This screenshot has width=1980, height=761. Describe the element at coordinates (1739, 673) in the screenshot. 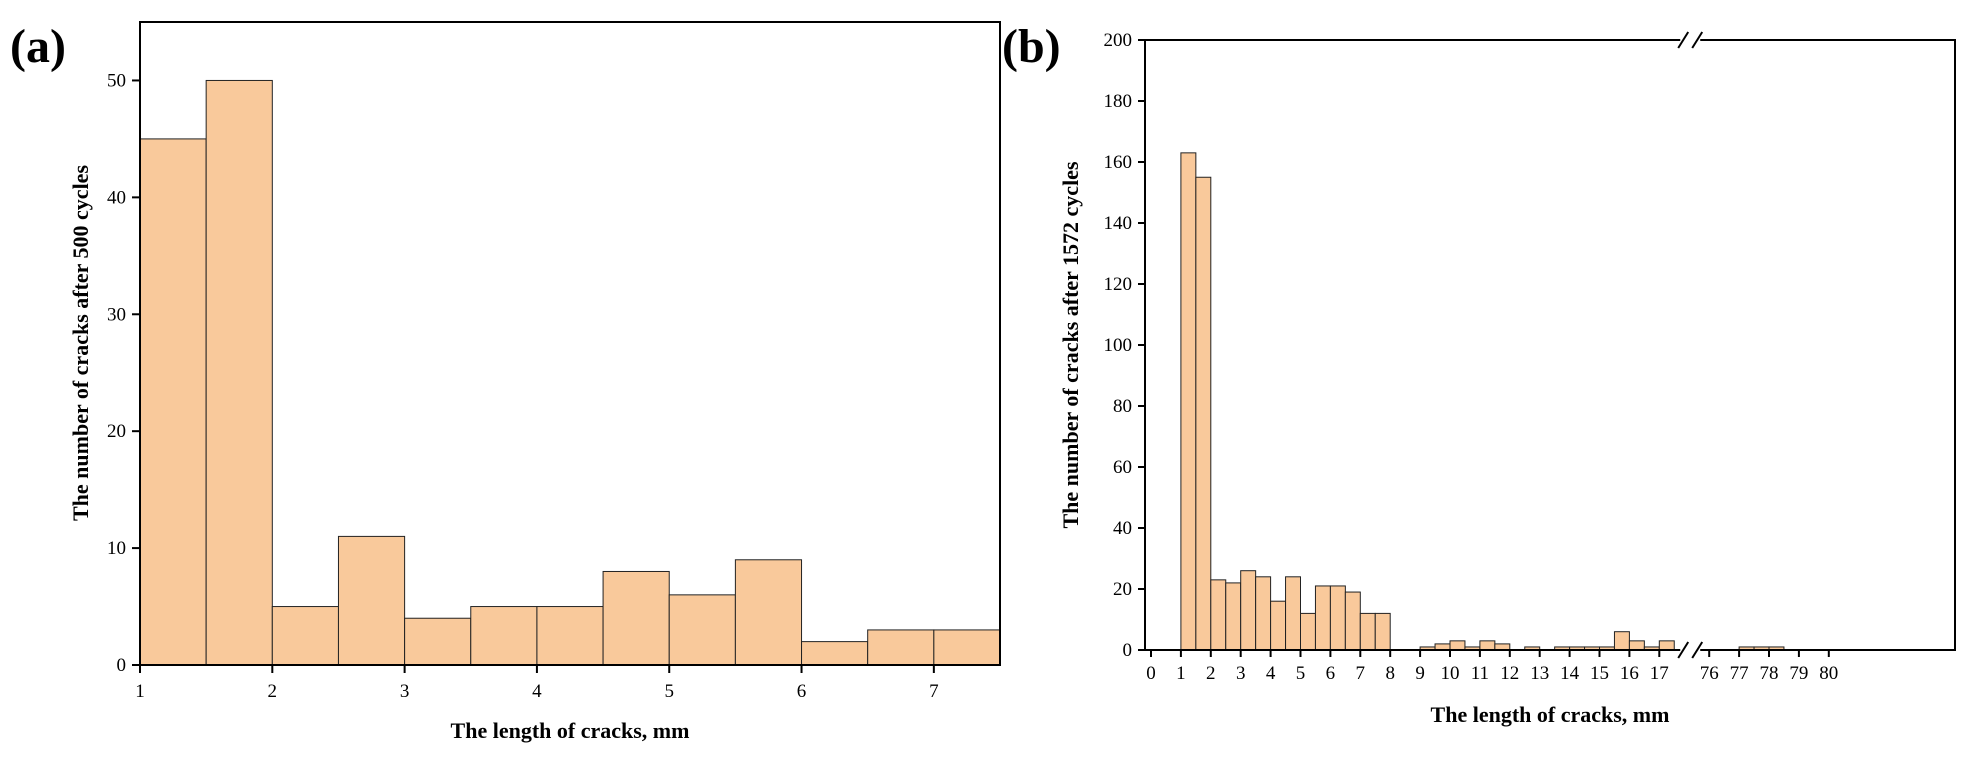

I see `x-tick-label-b-19: 77` at that location.